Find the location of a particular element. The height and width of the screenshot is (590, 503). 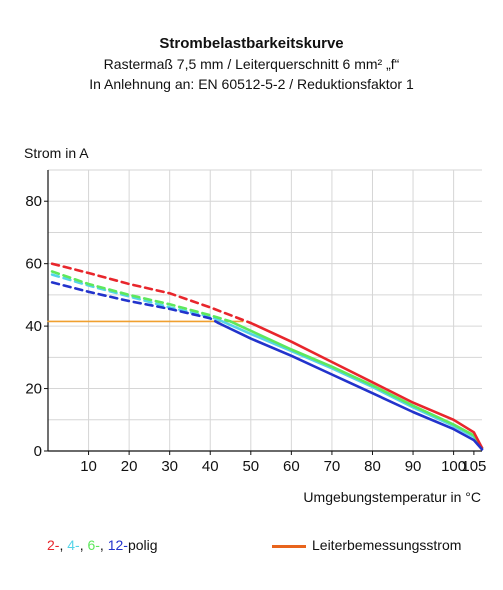

series-2-dashed-line is located at coordinates (151, 293).